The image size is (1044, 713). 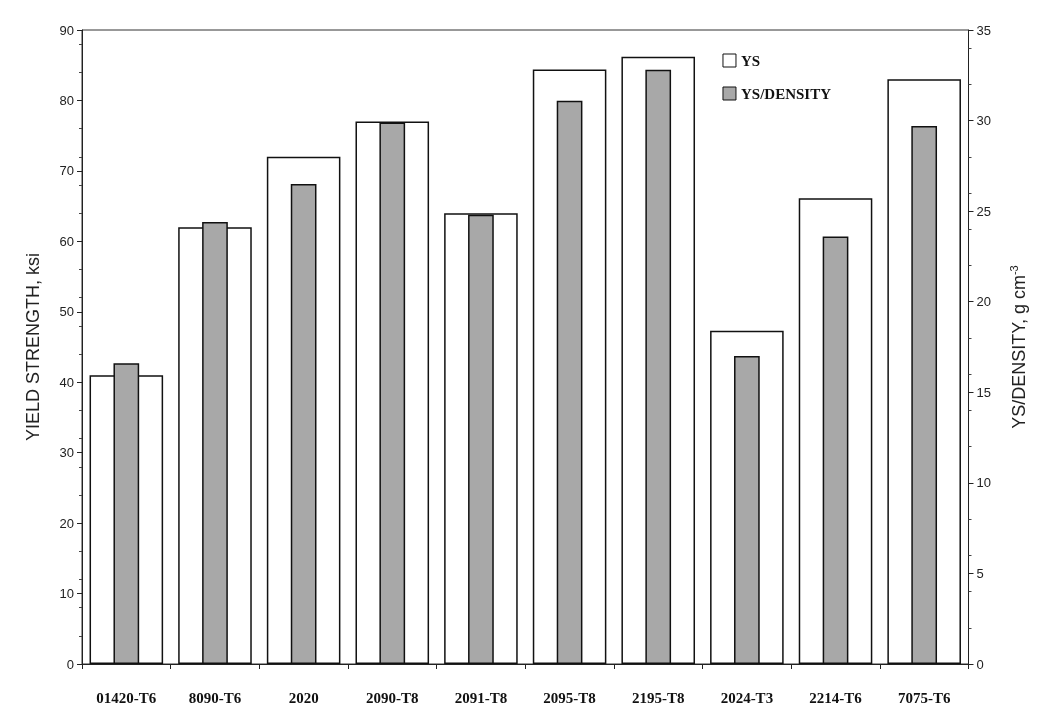 What do you see at coordinates (983, 211) in the screenshot?
I see `y2-tick-label: 25` at bounding box center [983, 211].